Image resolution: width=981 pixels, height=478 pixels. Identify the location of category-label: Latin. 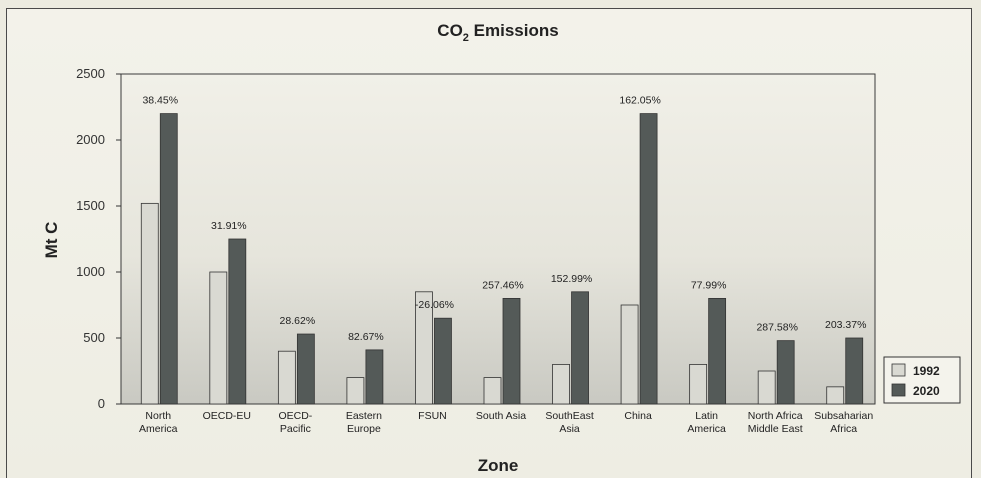
(706, 416).